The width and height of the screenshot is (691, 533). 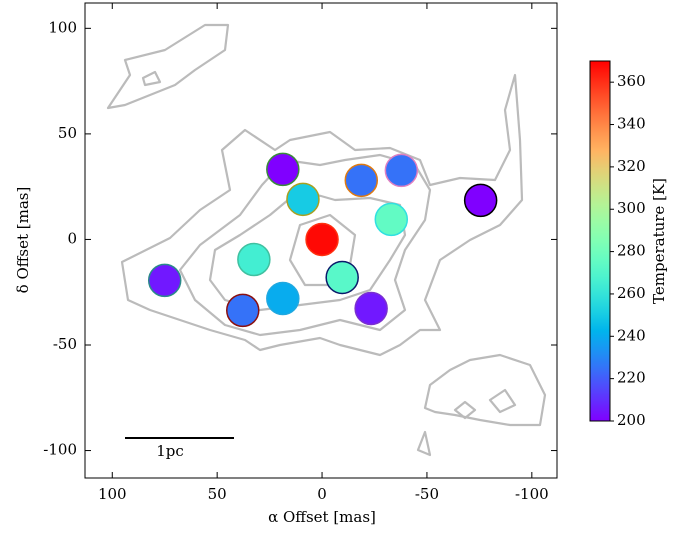 What do you see at coordinates (60, 450) in the screenshot?
I see `y-tick-label: -100` at bounding box center [60, 450].